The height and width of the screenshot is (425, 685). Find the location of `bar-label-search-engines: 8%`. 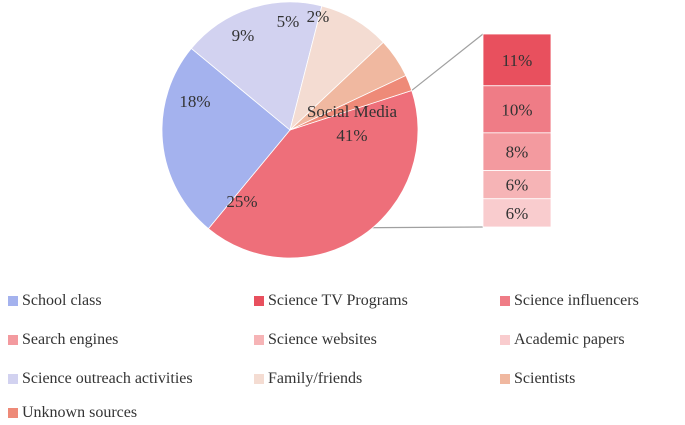

bar-label-search-engines: 8% is located at coordinates (517, 152).